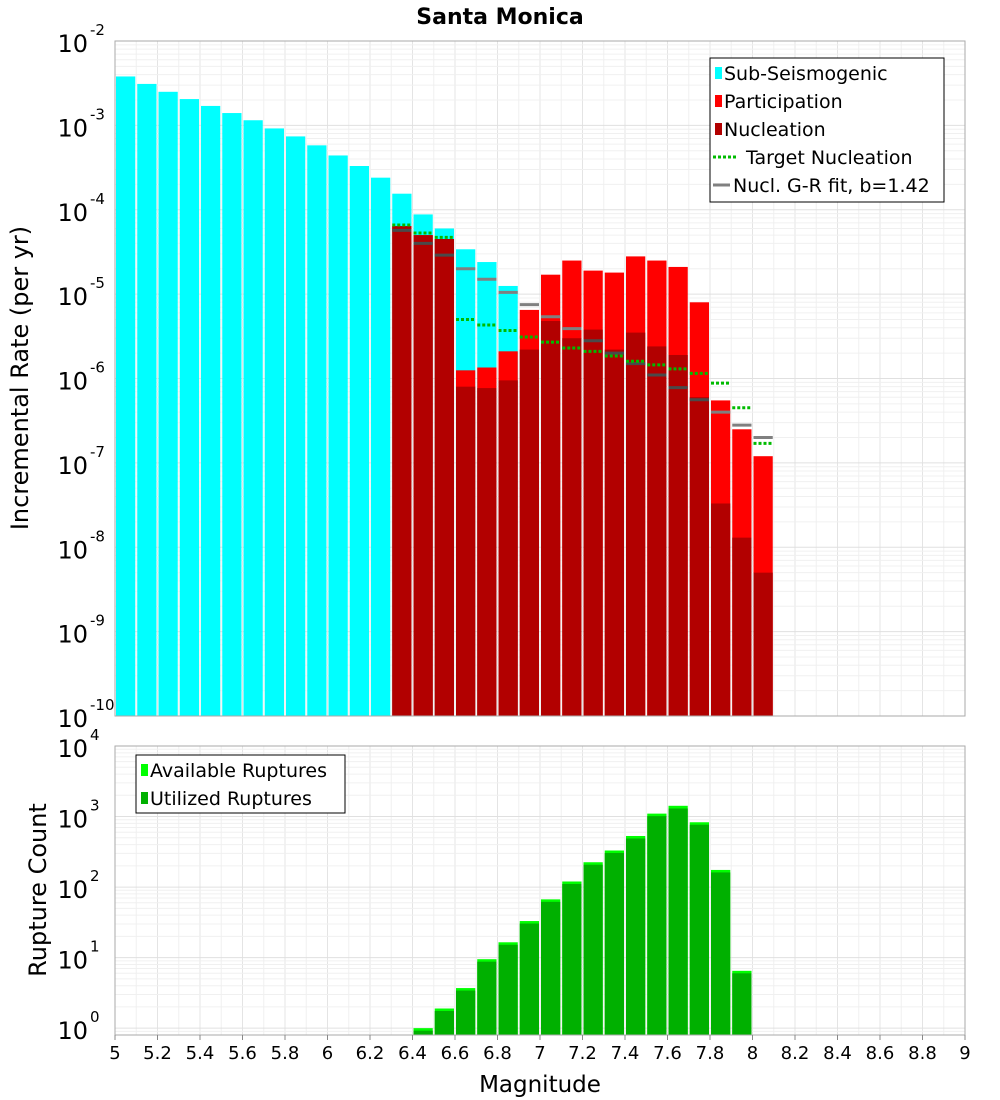  Describe the element at coordinates (499, 17) in the screenshot. I see `chart-title: Santa Monica` at that location.